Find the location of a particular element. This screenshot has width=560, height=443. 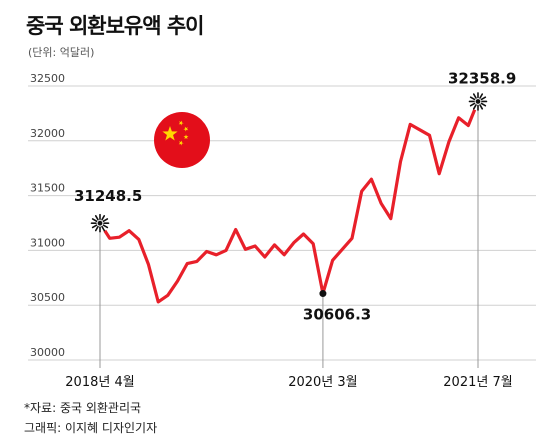

y-tick-label: 30500 is located at coordinates (47, 297).